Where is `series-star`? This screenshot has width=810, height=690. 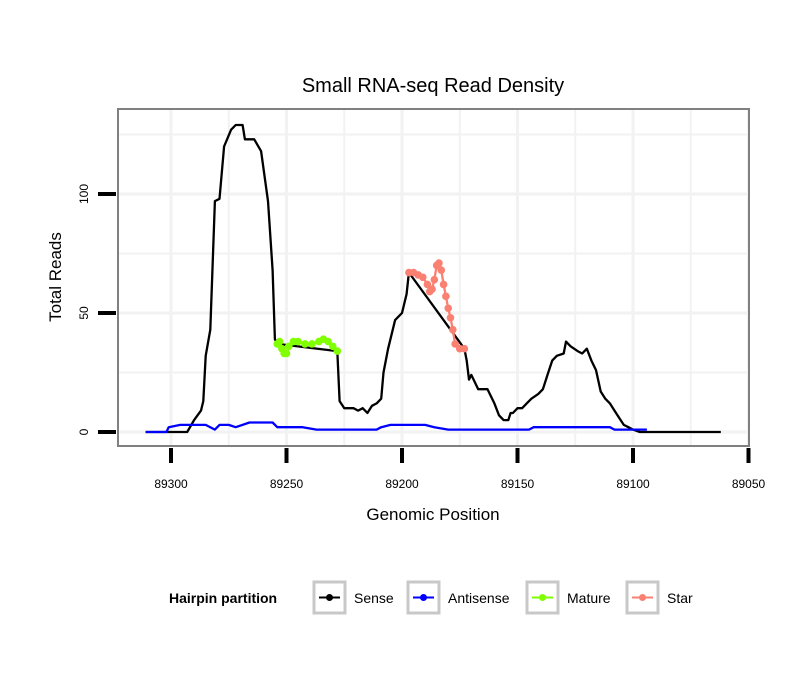 series-star is located at coordinates (437, 306).